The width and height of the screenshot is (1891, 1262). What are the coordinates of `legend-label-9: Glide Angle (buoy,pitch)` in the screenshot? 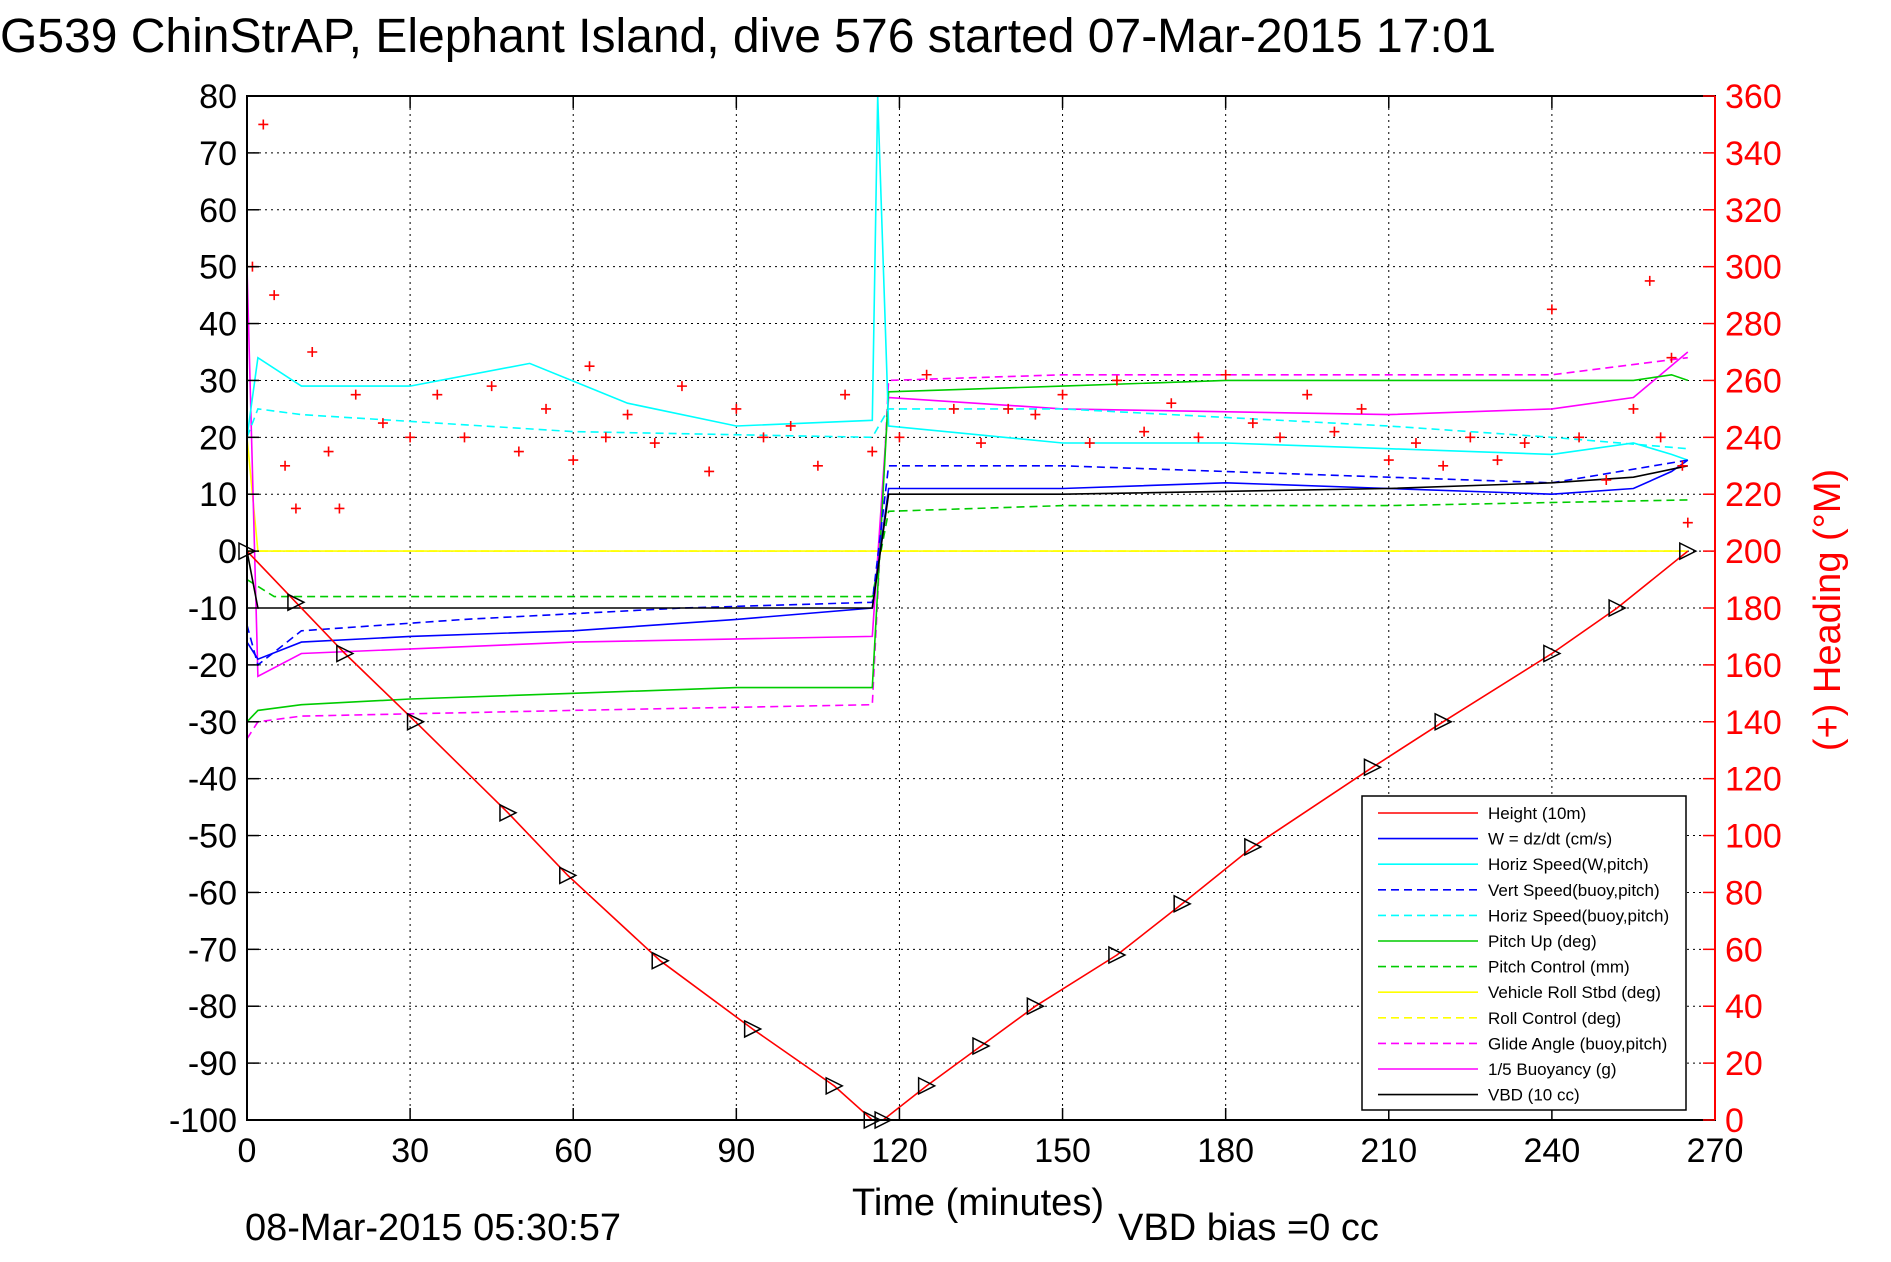 It's located at (1577, 1043).